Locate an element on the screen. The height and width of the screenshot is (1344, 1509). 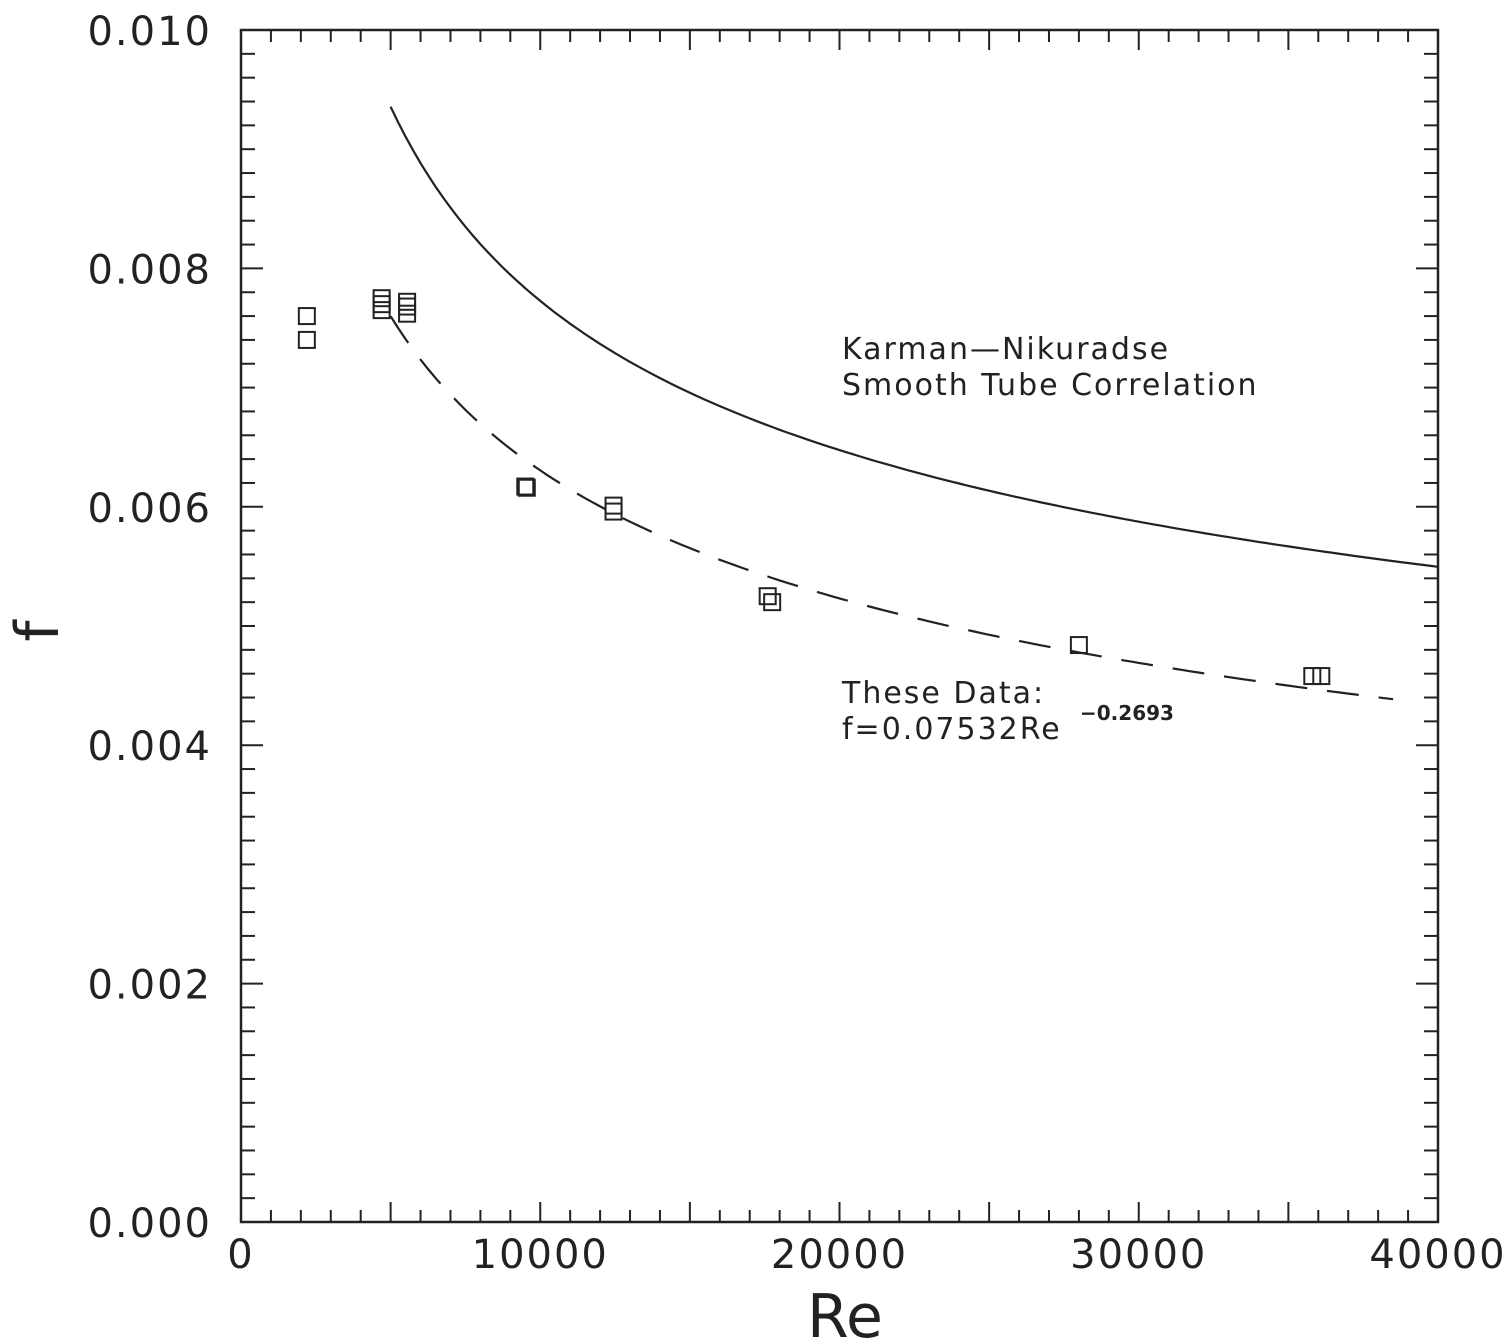
y-tick-label: 0.006 is located at coordinates (149, 509).